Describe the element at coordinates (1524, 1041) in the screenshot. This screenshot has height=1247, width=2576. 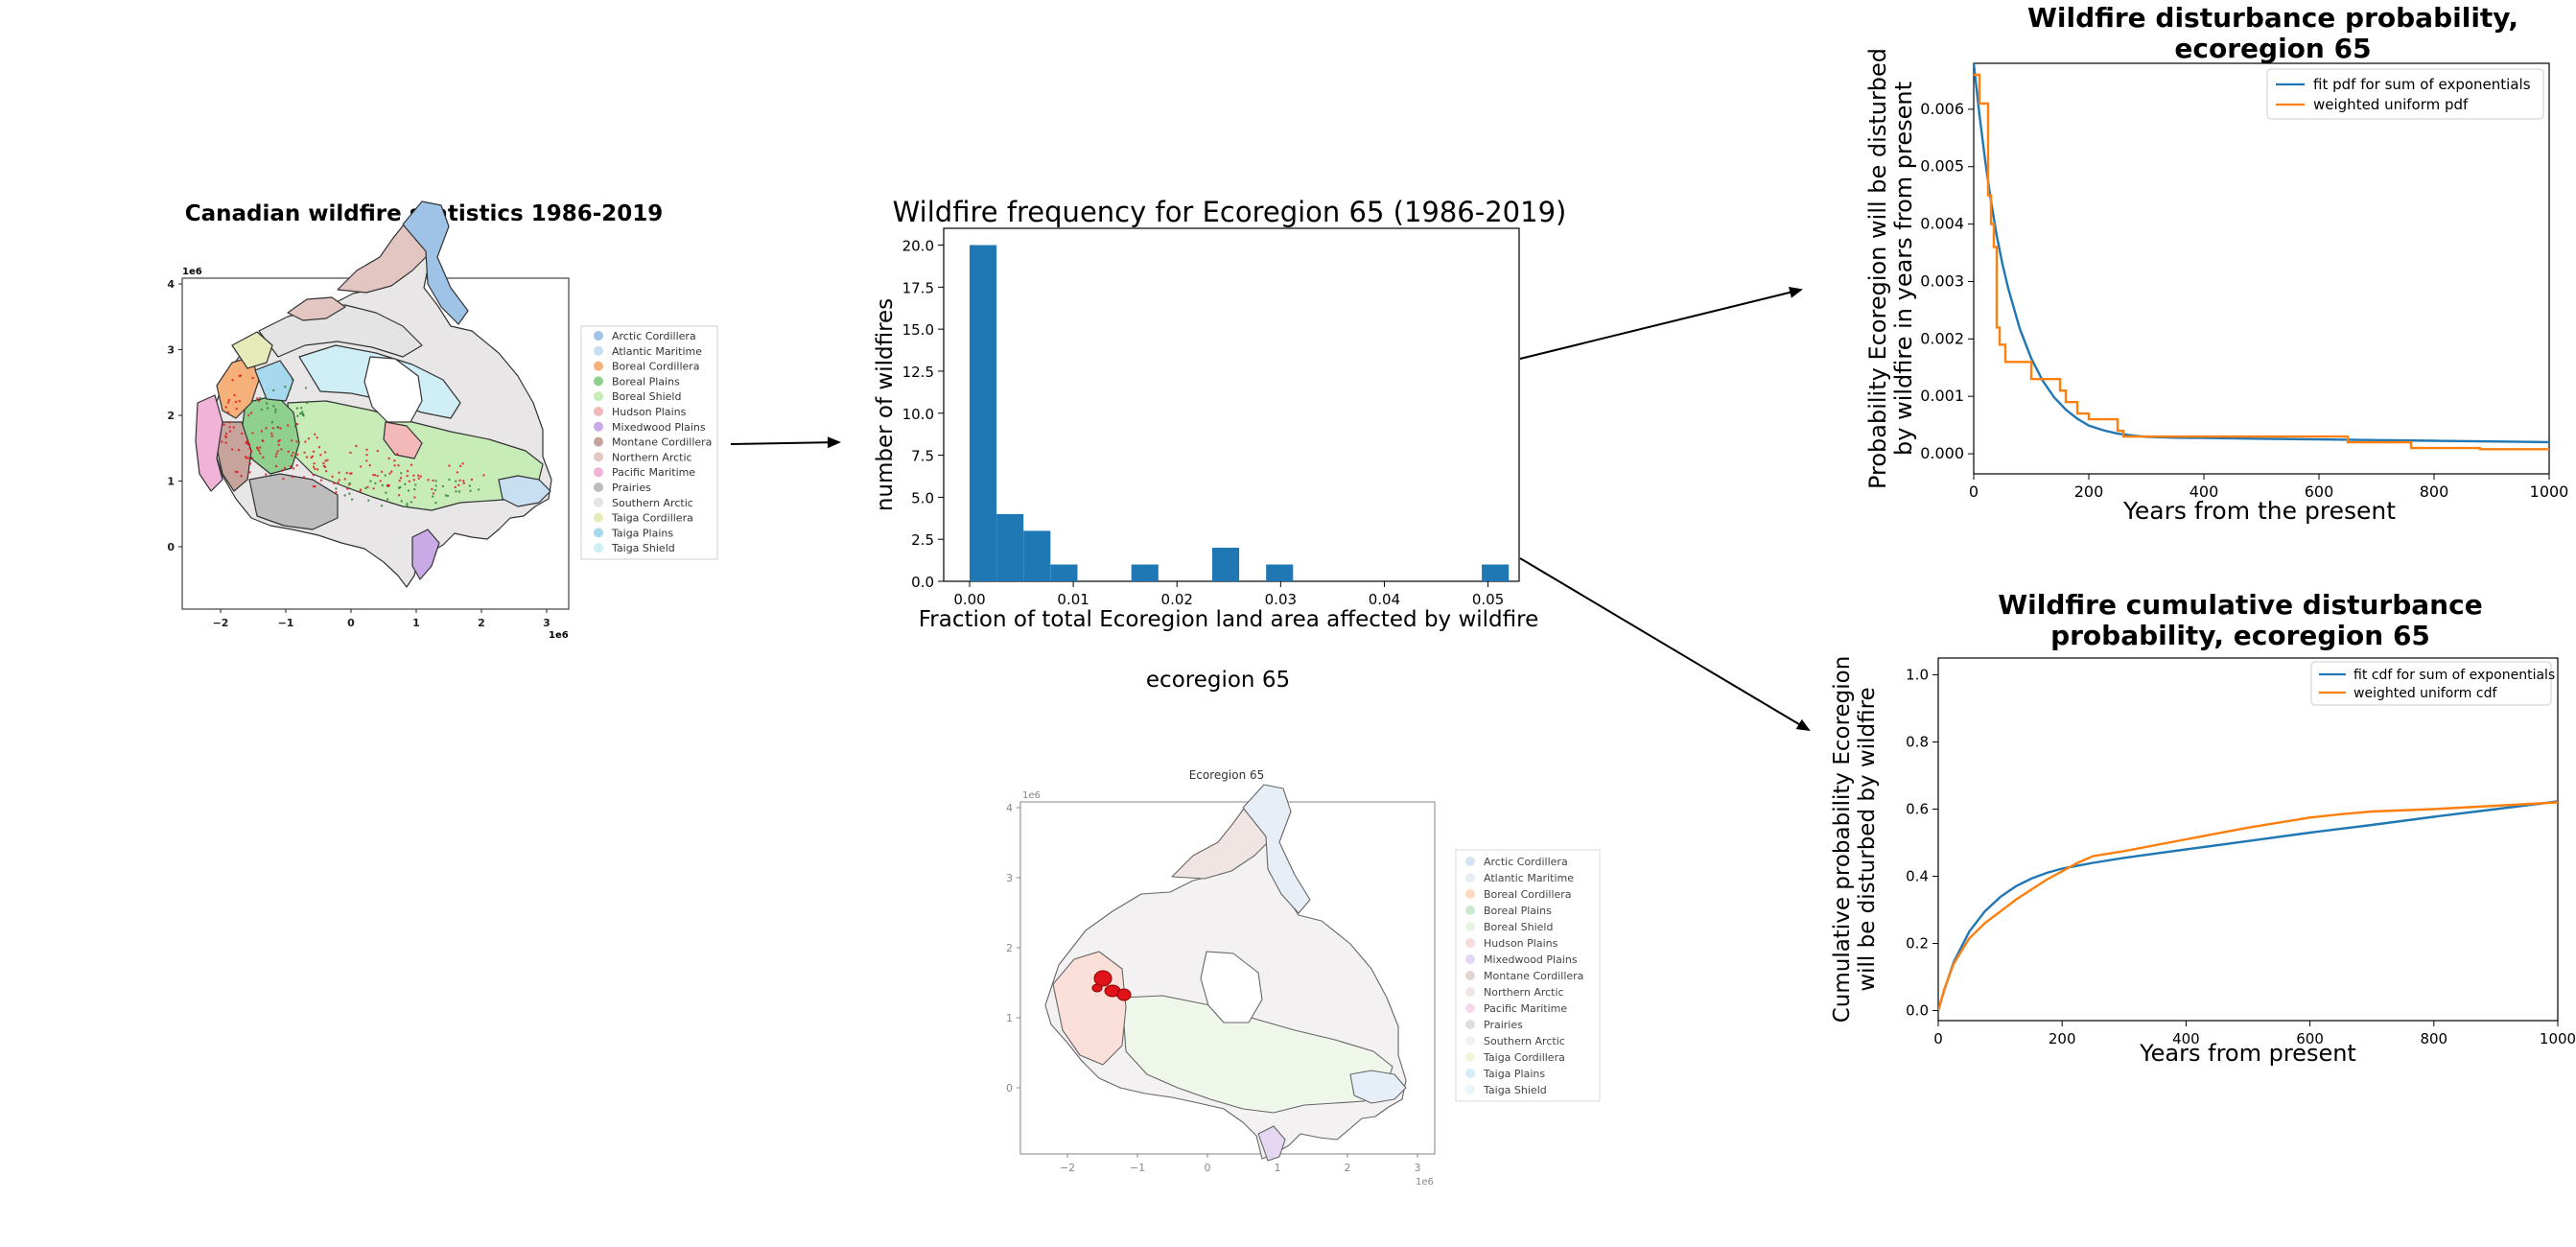
I see `legend-label: Southern Arctic` at that location.